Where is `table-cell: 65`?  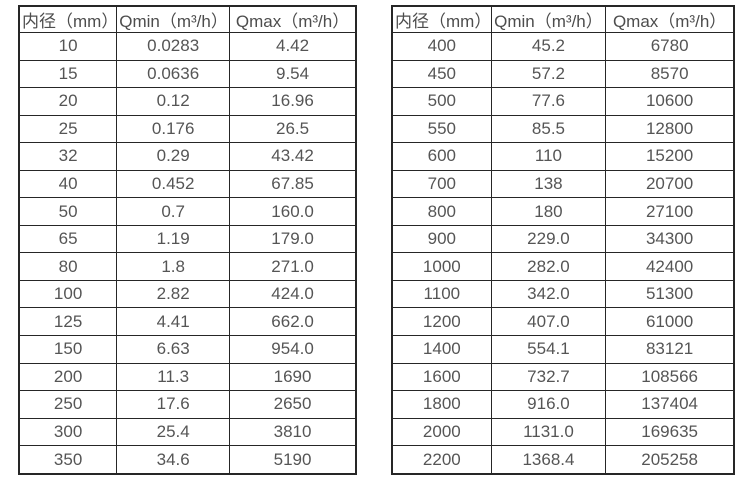 table-cell: 65 is located at coordinates (68, 239).